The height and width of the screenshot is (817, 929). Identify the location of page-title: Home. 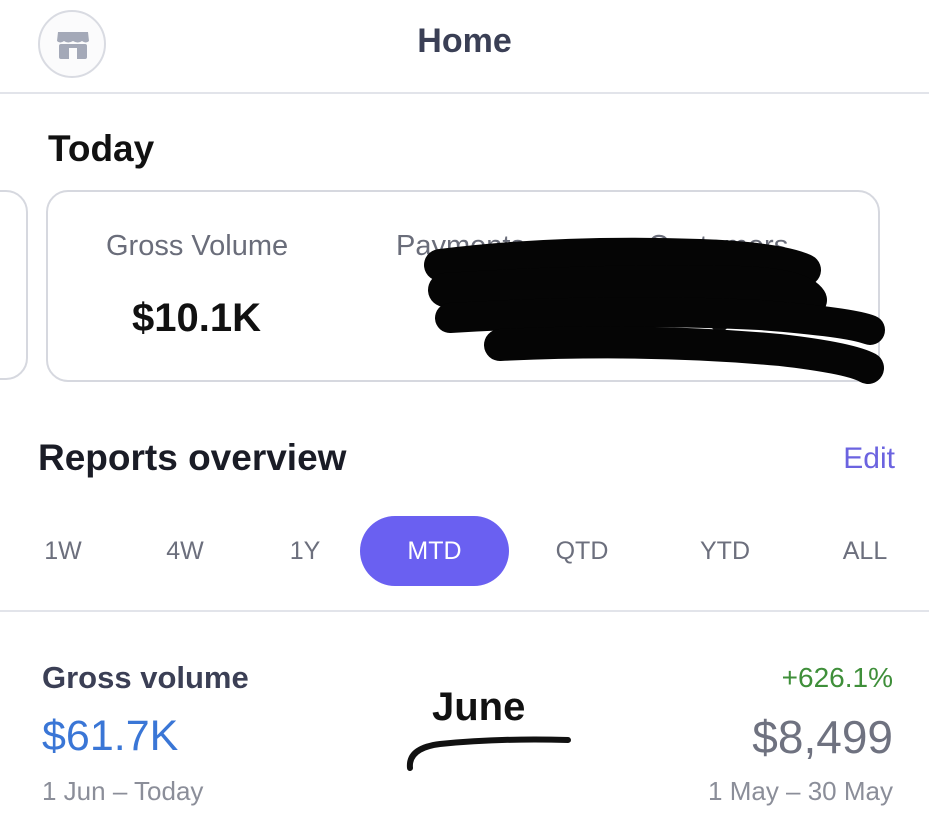
(464, 41).